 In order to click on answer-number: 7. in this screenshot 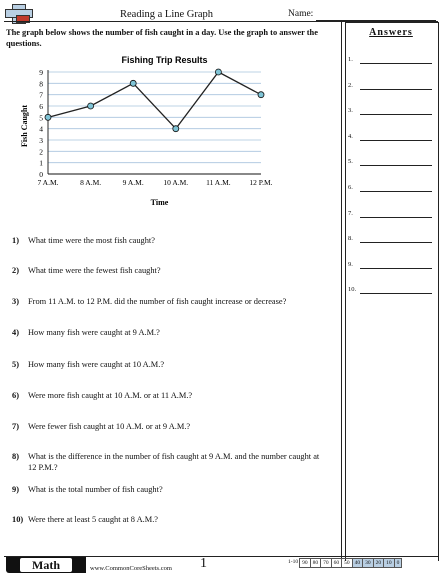, I will do `click(350, 213)`.